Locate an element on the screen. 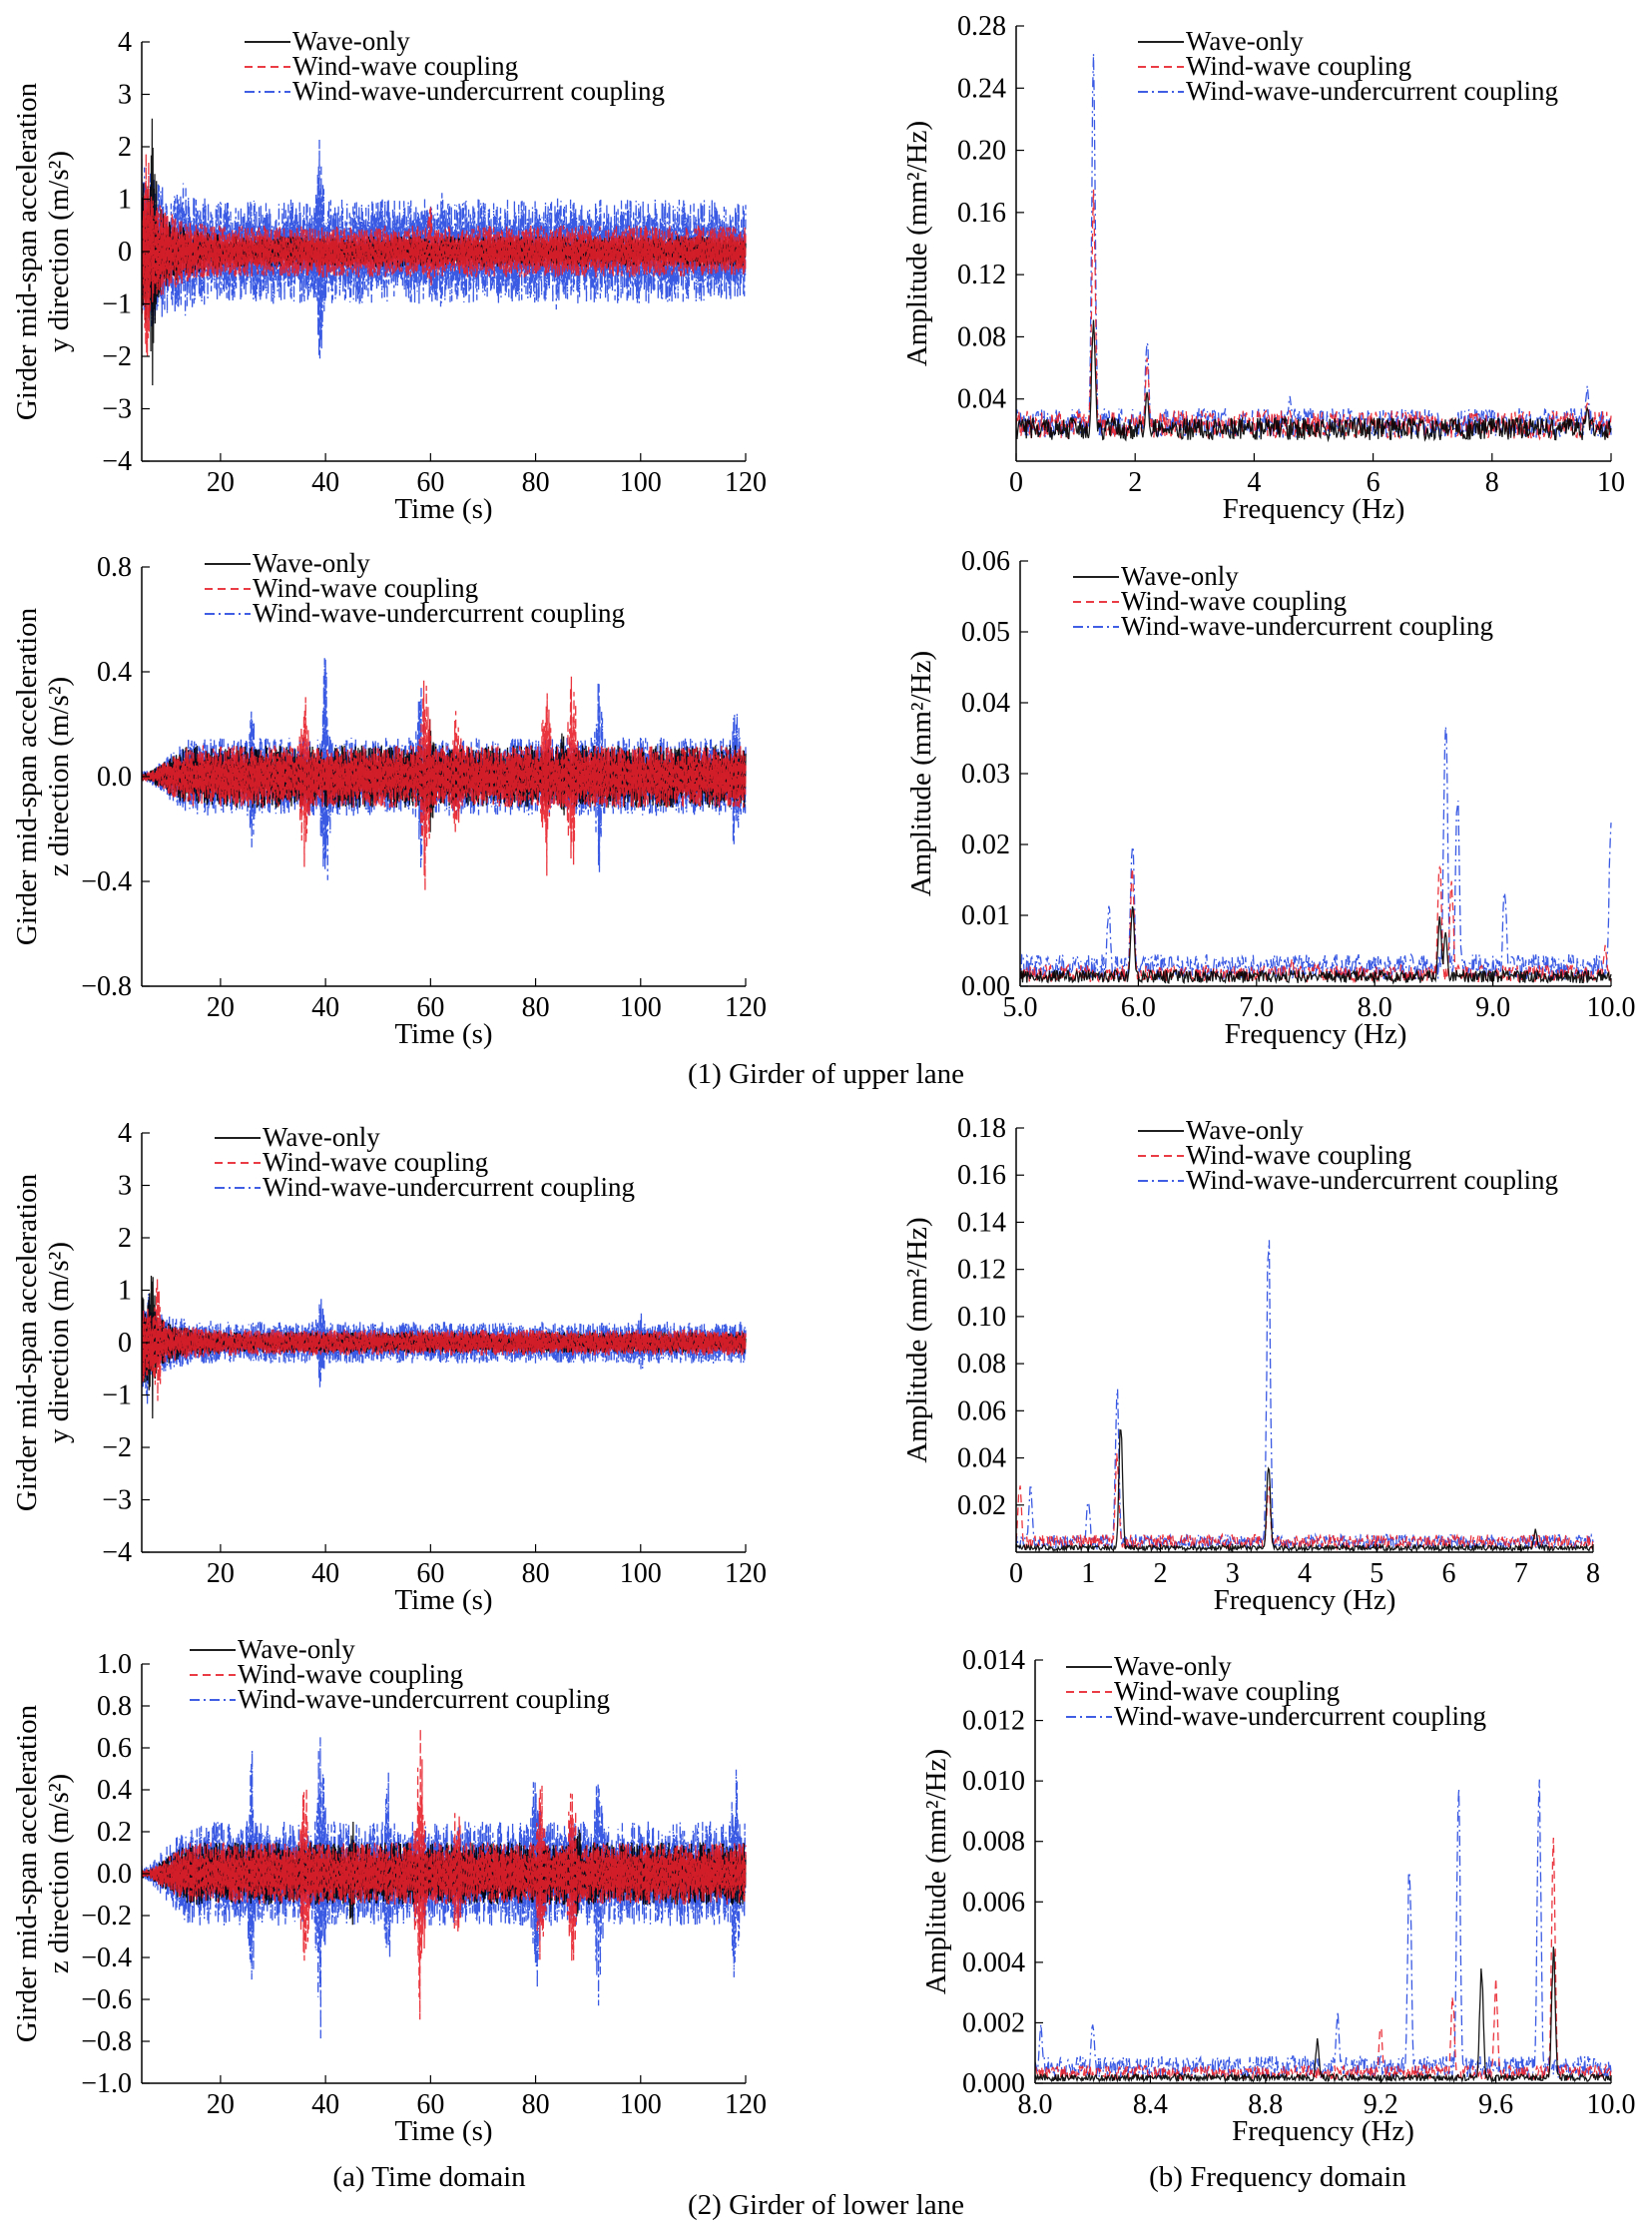 The height and width of the screenshot is (2225, 1652). y-tick-label: −1 is located at coordinates (117, 304).